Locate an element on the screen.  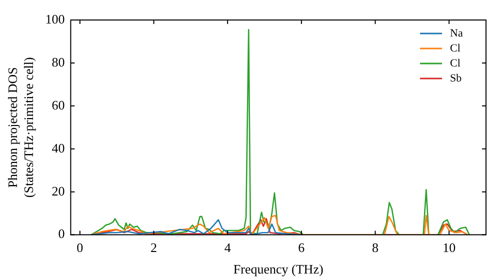
legend-label: Sb is located at coordinates (456, 78).